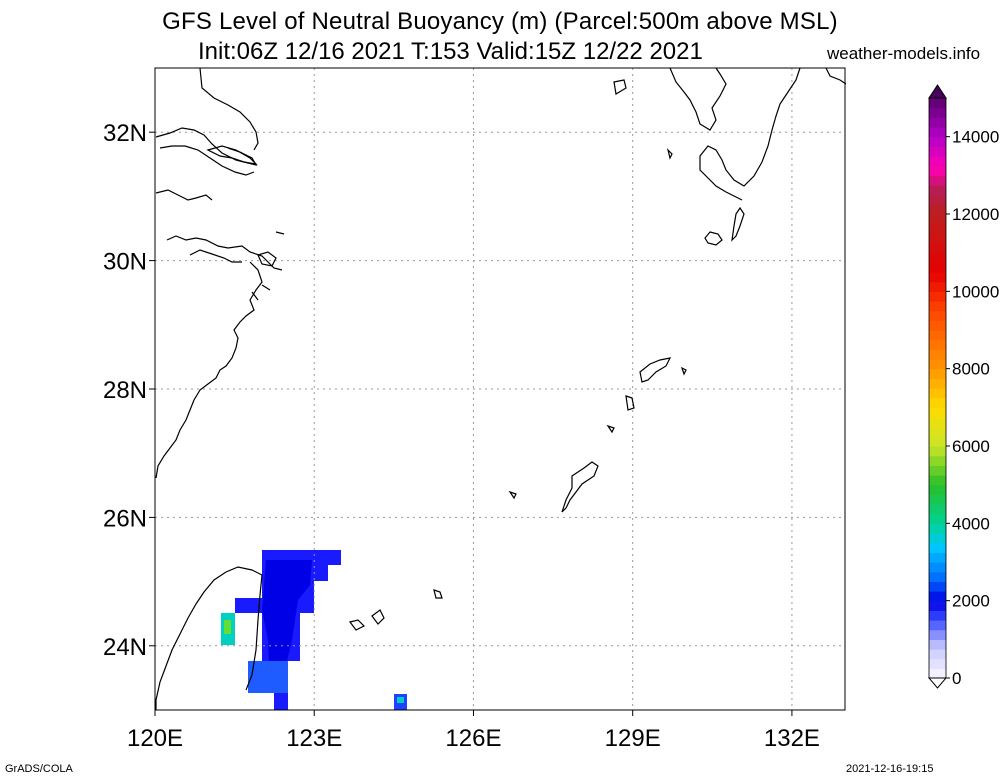 This screenshot has width=1000, height=779. What do you see at coordinates (287, 625) in the screenshot?
I see `field-patch-dark` at bounding box center [287, 625].